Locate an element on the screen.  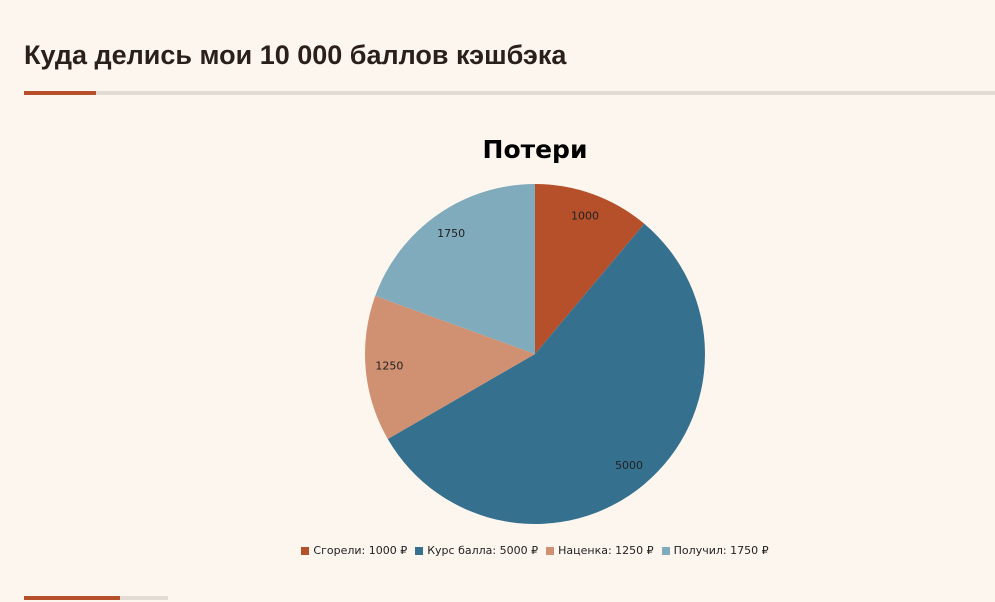
data-label: 1000 is located at coordinates (585, 216).